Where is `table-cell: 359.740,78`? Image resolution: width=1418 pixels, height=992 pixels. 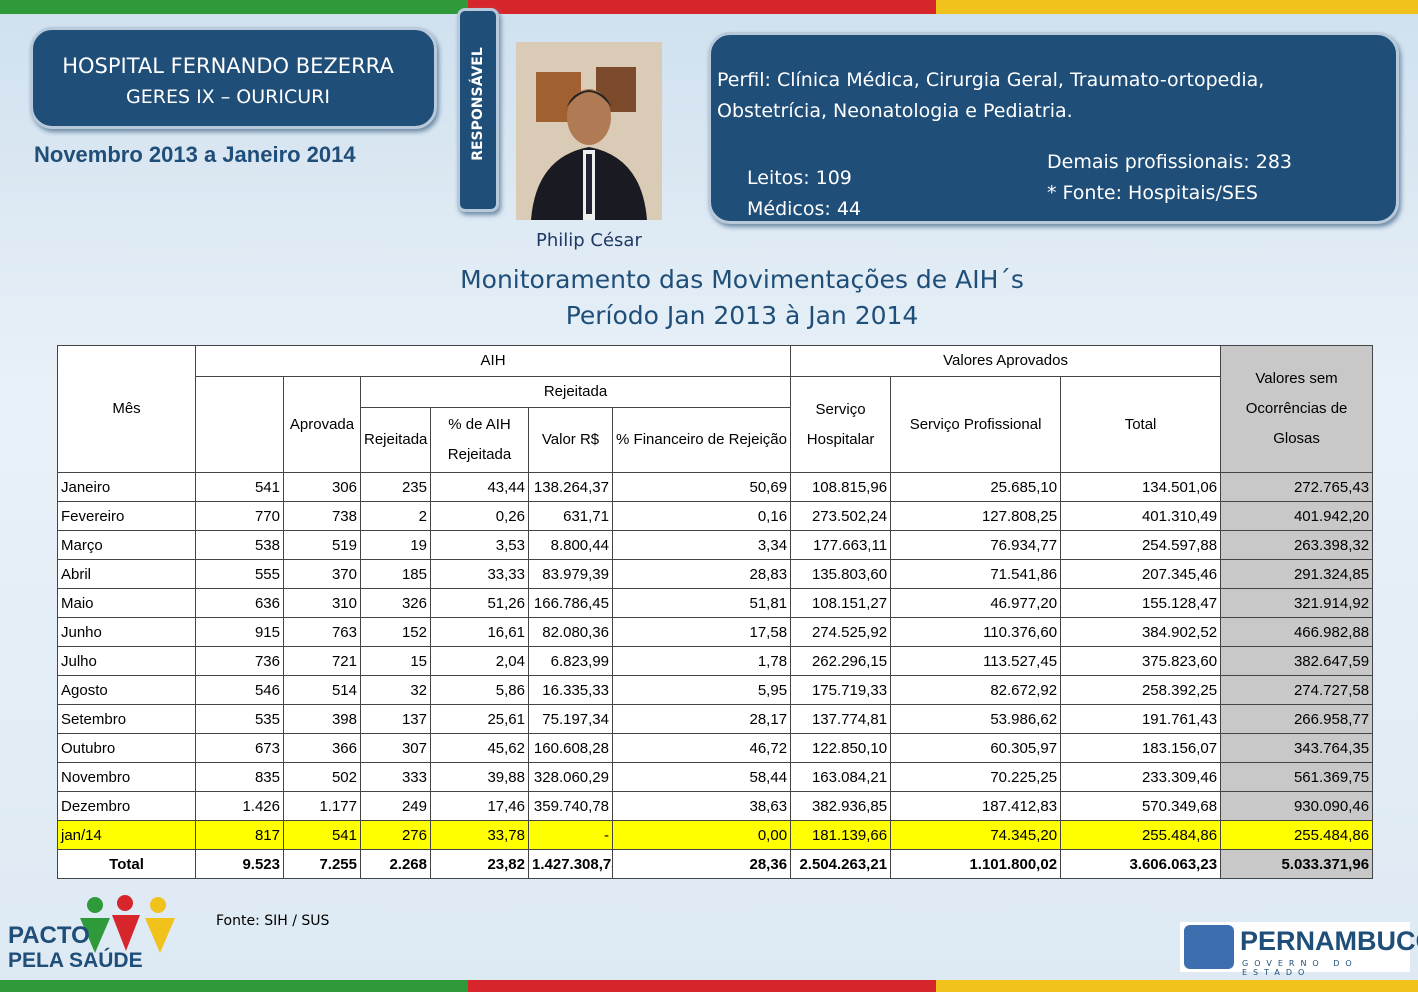 table-cell: 359.740,78 is located at coordinates (570, 806).